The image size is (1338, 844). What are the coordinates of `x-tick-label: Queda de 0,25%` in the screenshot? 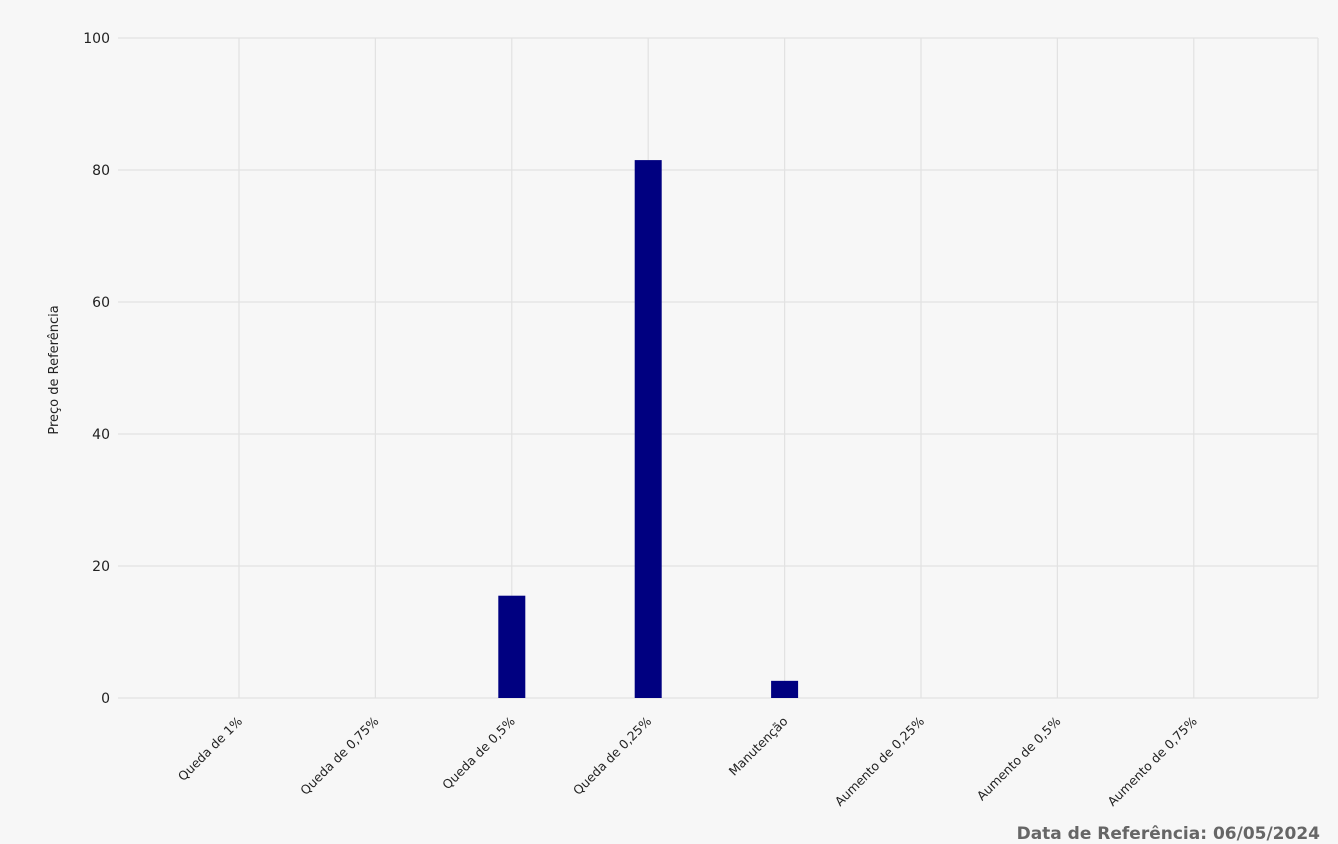 It's located at (612, 755).